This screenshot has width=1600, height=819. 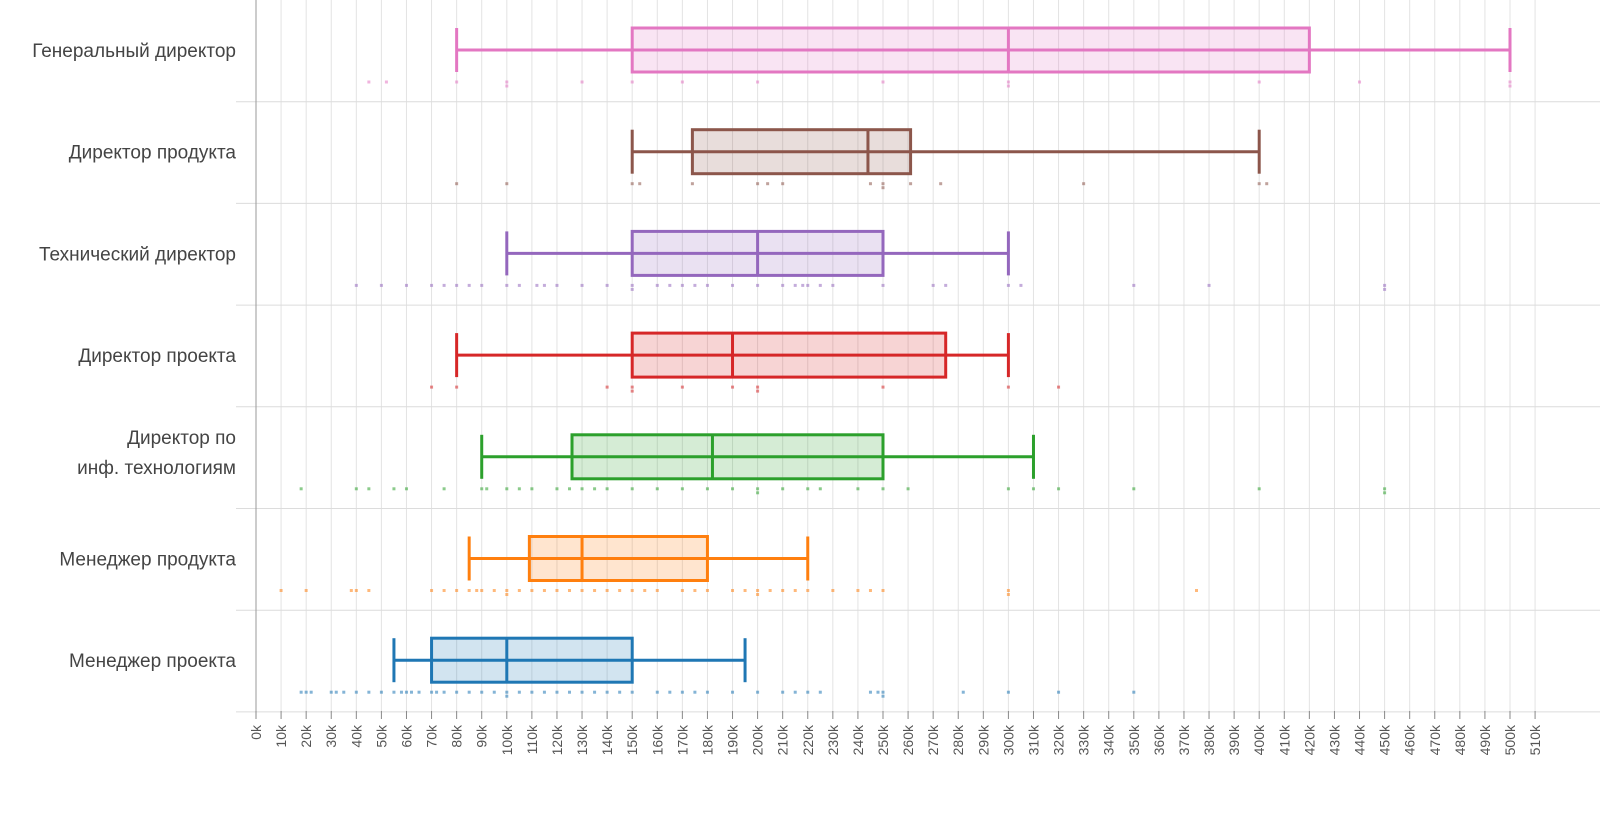 What do you see at coordinates (406, 736) in the screenshot?
I see `x-tick-label: 60k` at bounding box center [406, 736].